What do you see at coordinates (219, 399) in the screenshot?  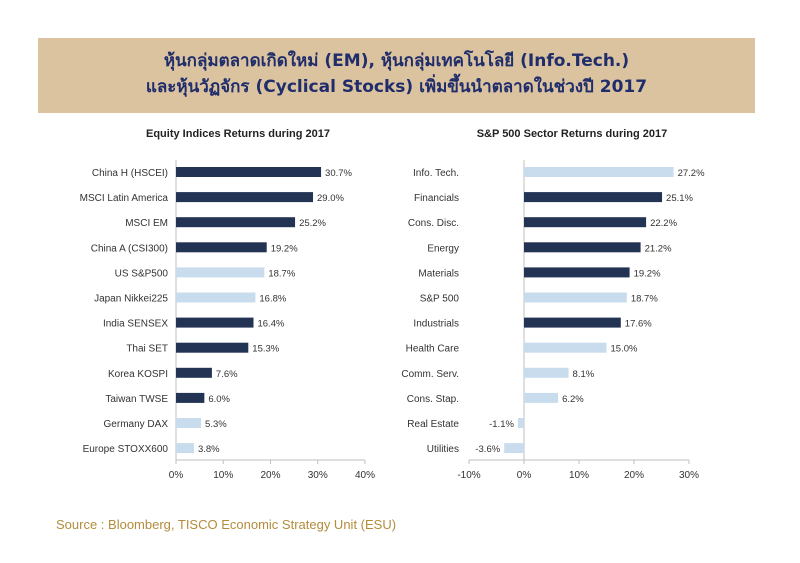 I see `equity-value-label: 6.0%` at bounding box center [219, 399].